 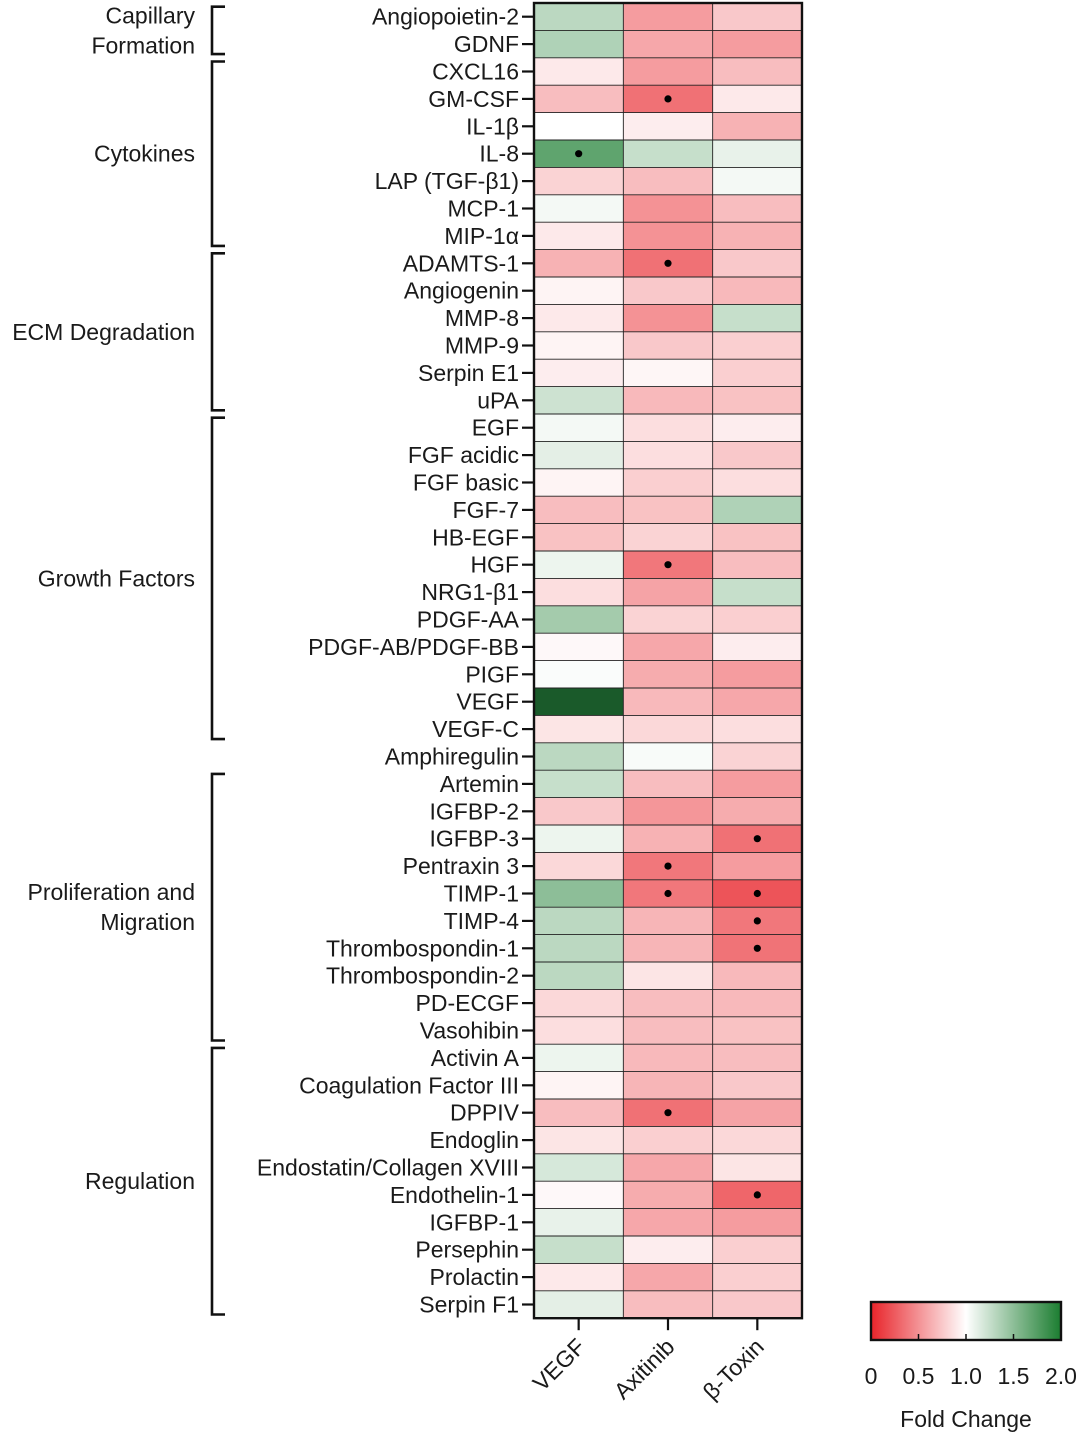 What do you see at coordinates (1061, 1376) in the screenshot?
I see `colorbar-tick-label: 2.0` at bounding box center [1061, 1376].